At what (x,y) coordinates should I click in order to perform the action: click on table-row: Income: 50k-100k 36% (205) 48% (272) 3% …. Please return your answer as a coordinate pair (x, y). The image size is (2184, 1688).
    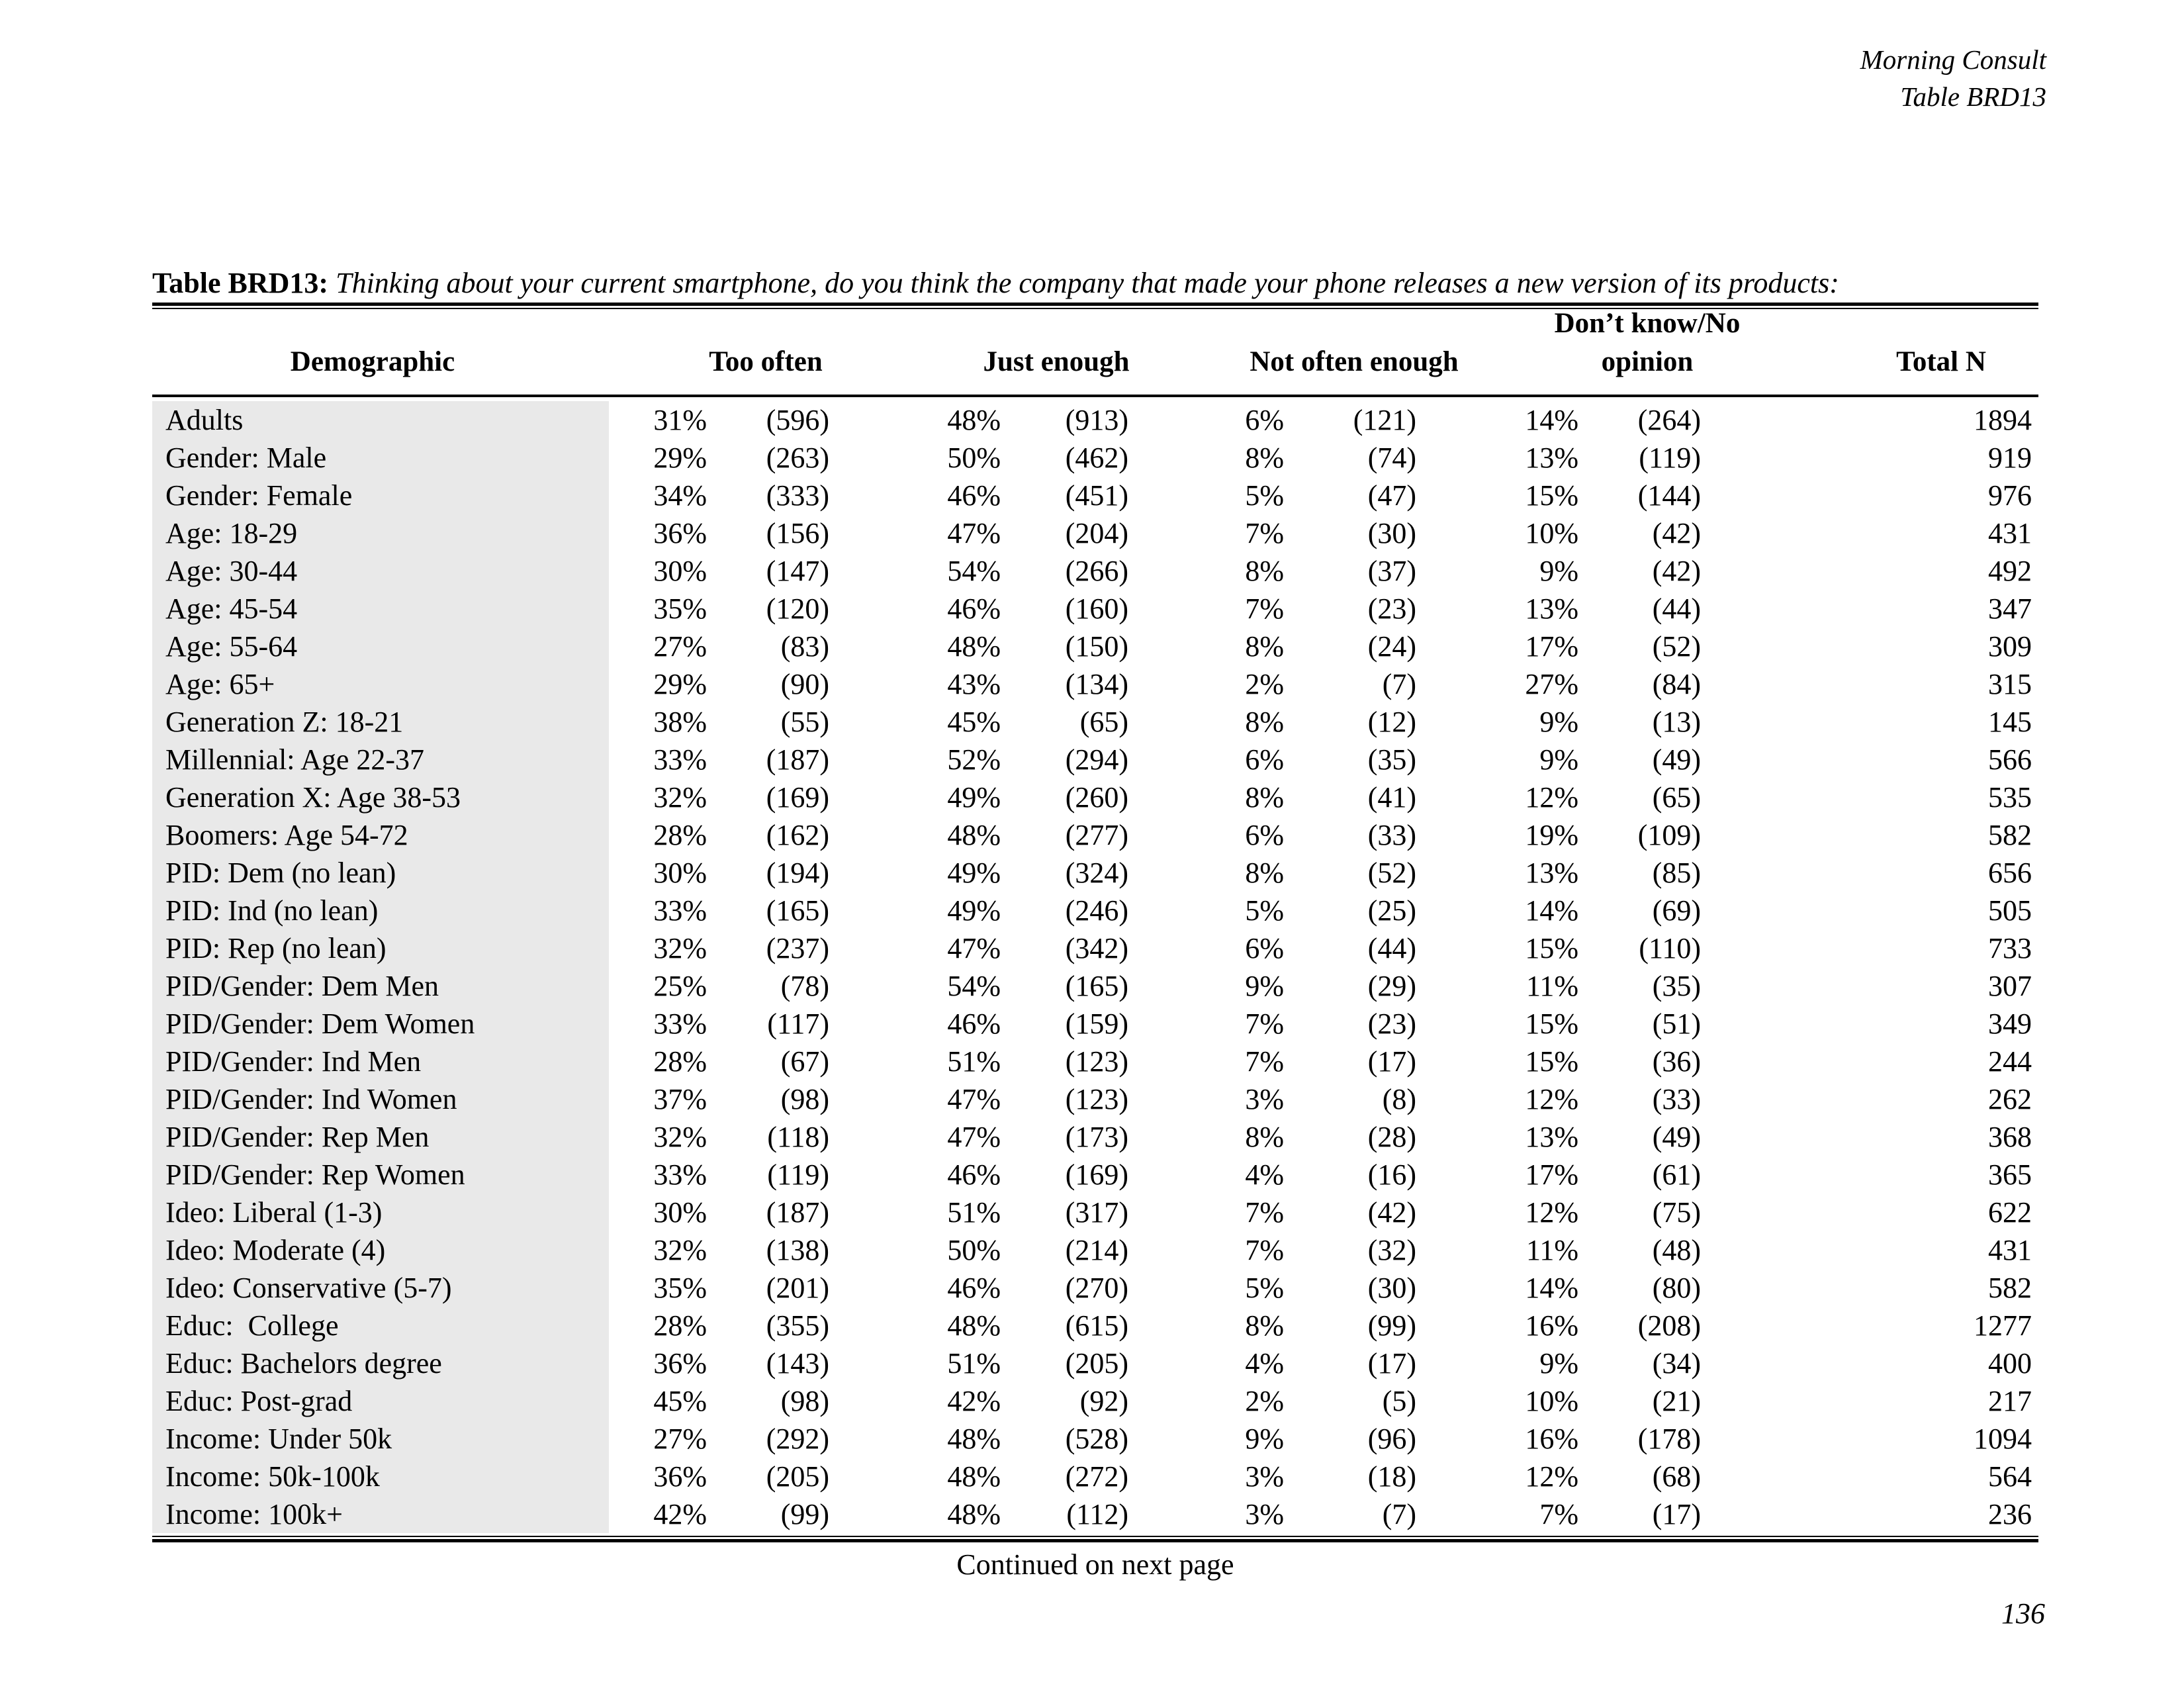
    Looking at the image, I should click on (1095, 1477).